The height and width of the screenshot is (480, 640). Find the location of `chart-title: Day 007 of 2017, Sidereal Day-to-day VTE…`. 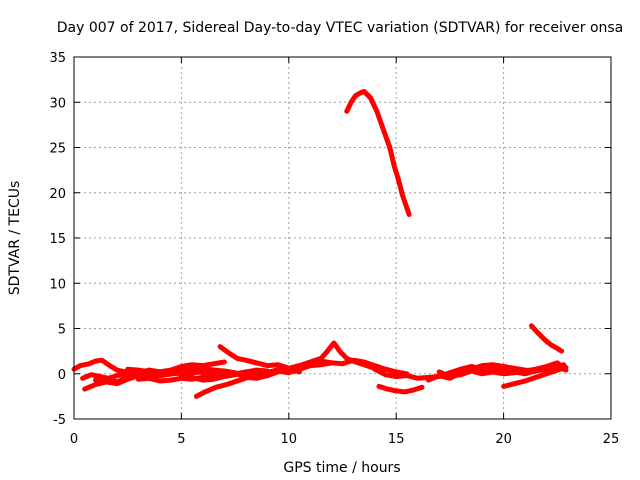

chart-title: Day 007 of 2017, Sidereal Day-to-day VTE… is located at coordinates (340, 28).